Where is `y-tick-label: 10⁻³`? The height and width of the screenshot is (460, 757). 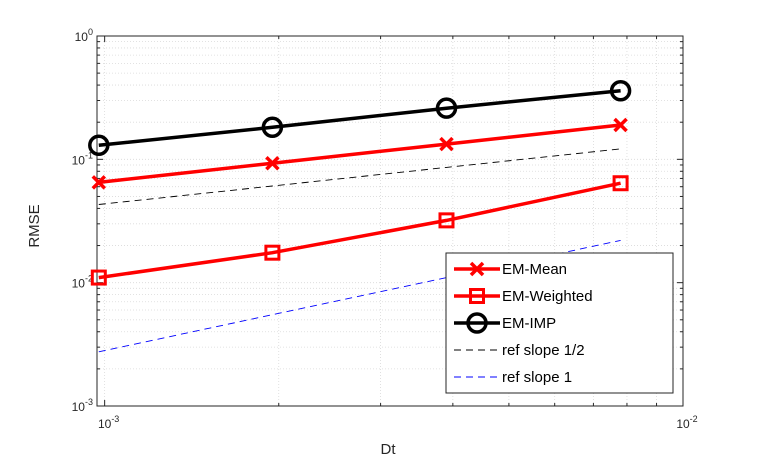 y-tick-label: 10⁻³ is located at coordinates (82, 405).